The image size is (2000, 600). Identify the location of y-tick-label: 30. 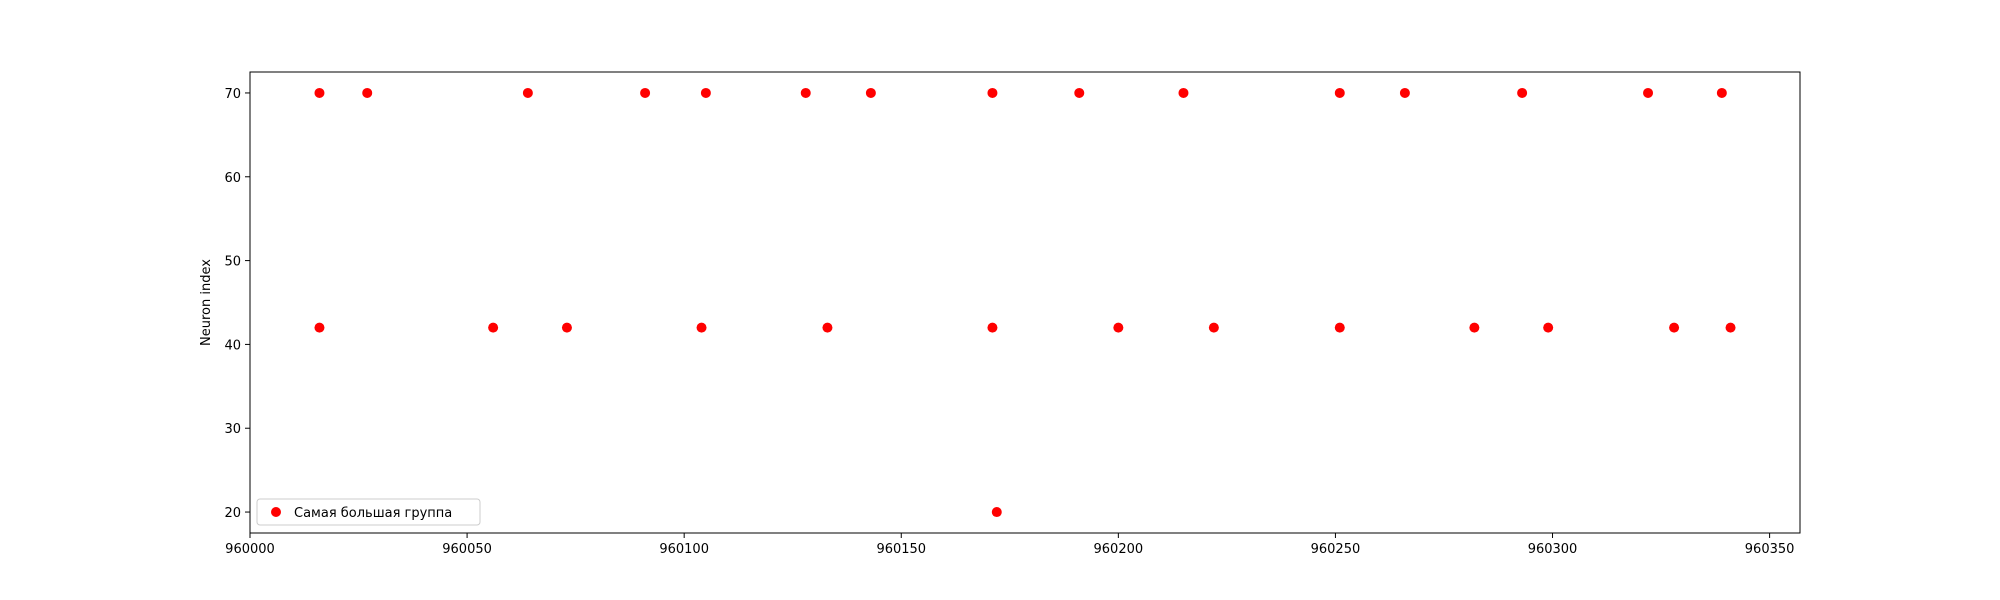
(232, 429).